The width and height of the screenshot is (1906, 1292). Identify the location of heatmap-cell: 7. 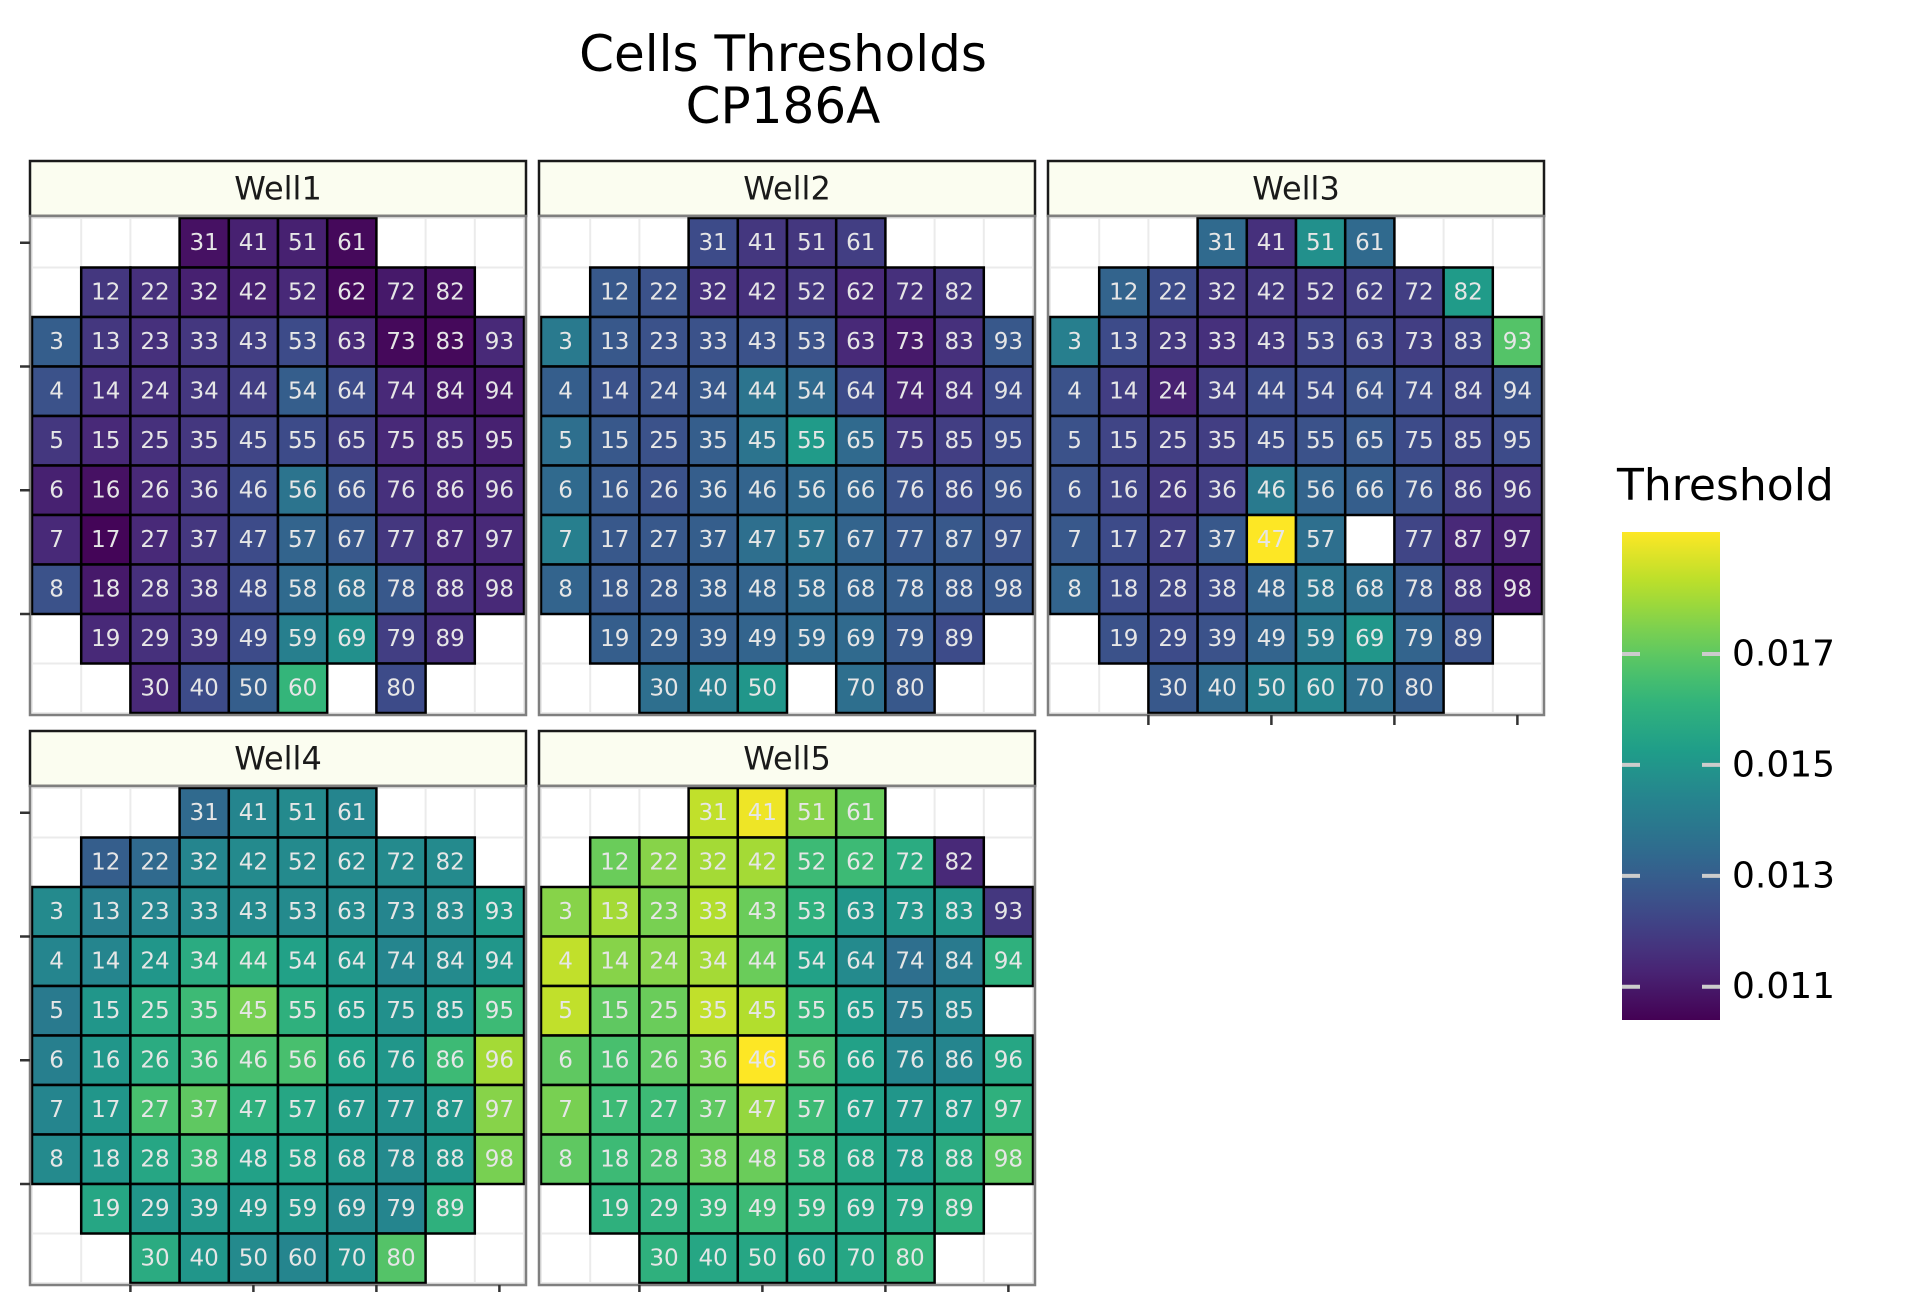
(56, 1109).